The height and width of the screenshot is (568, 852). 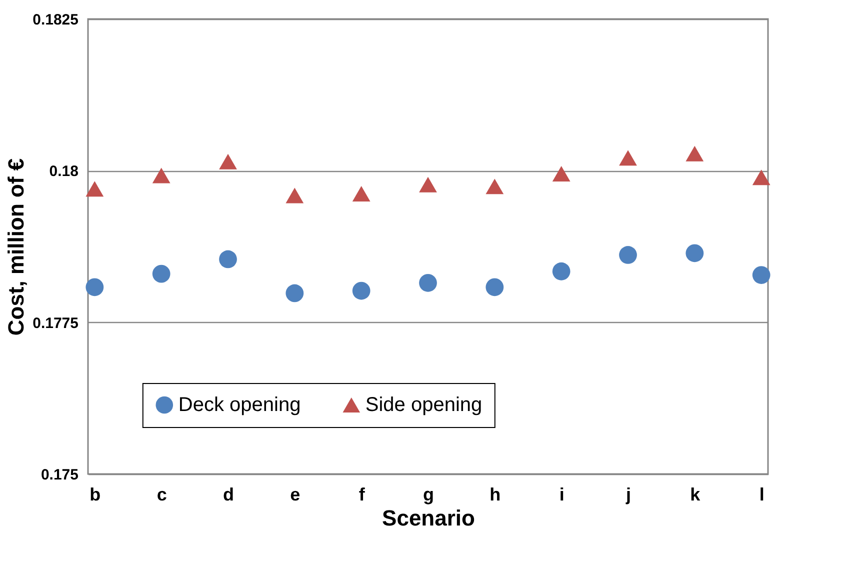 I want to click on x-tick-label: d, so click(x=228, y=494).